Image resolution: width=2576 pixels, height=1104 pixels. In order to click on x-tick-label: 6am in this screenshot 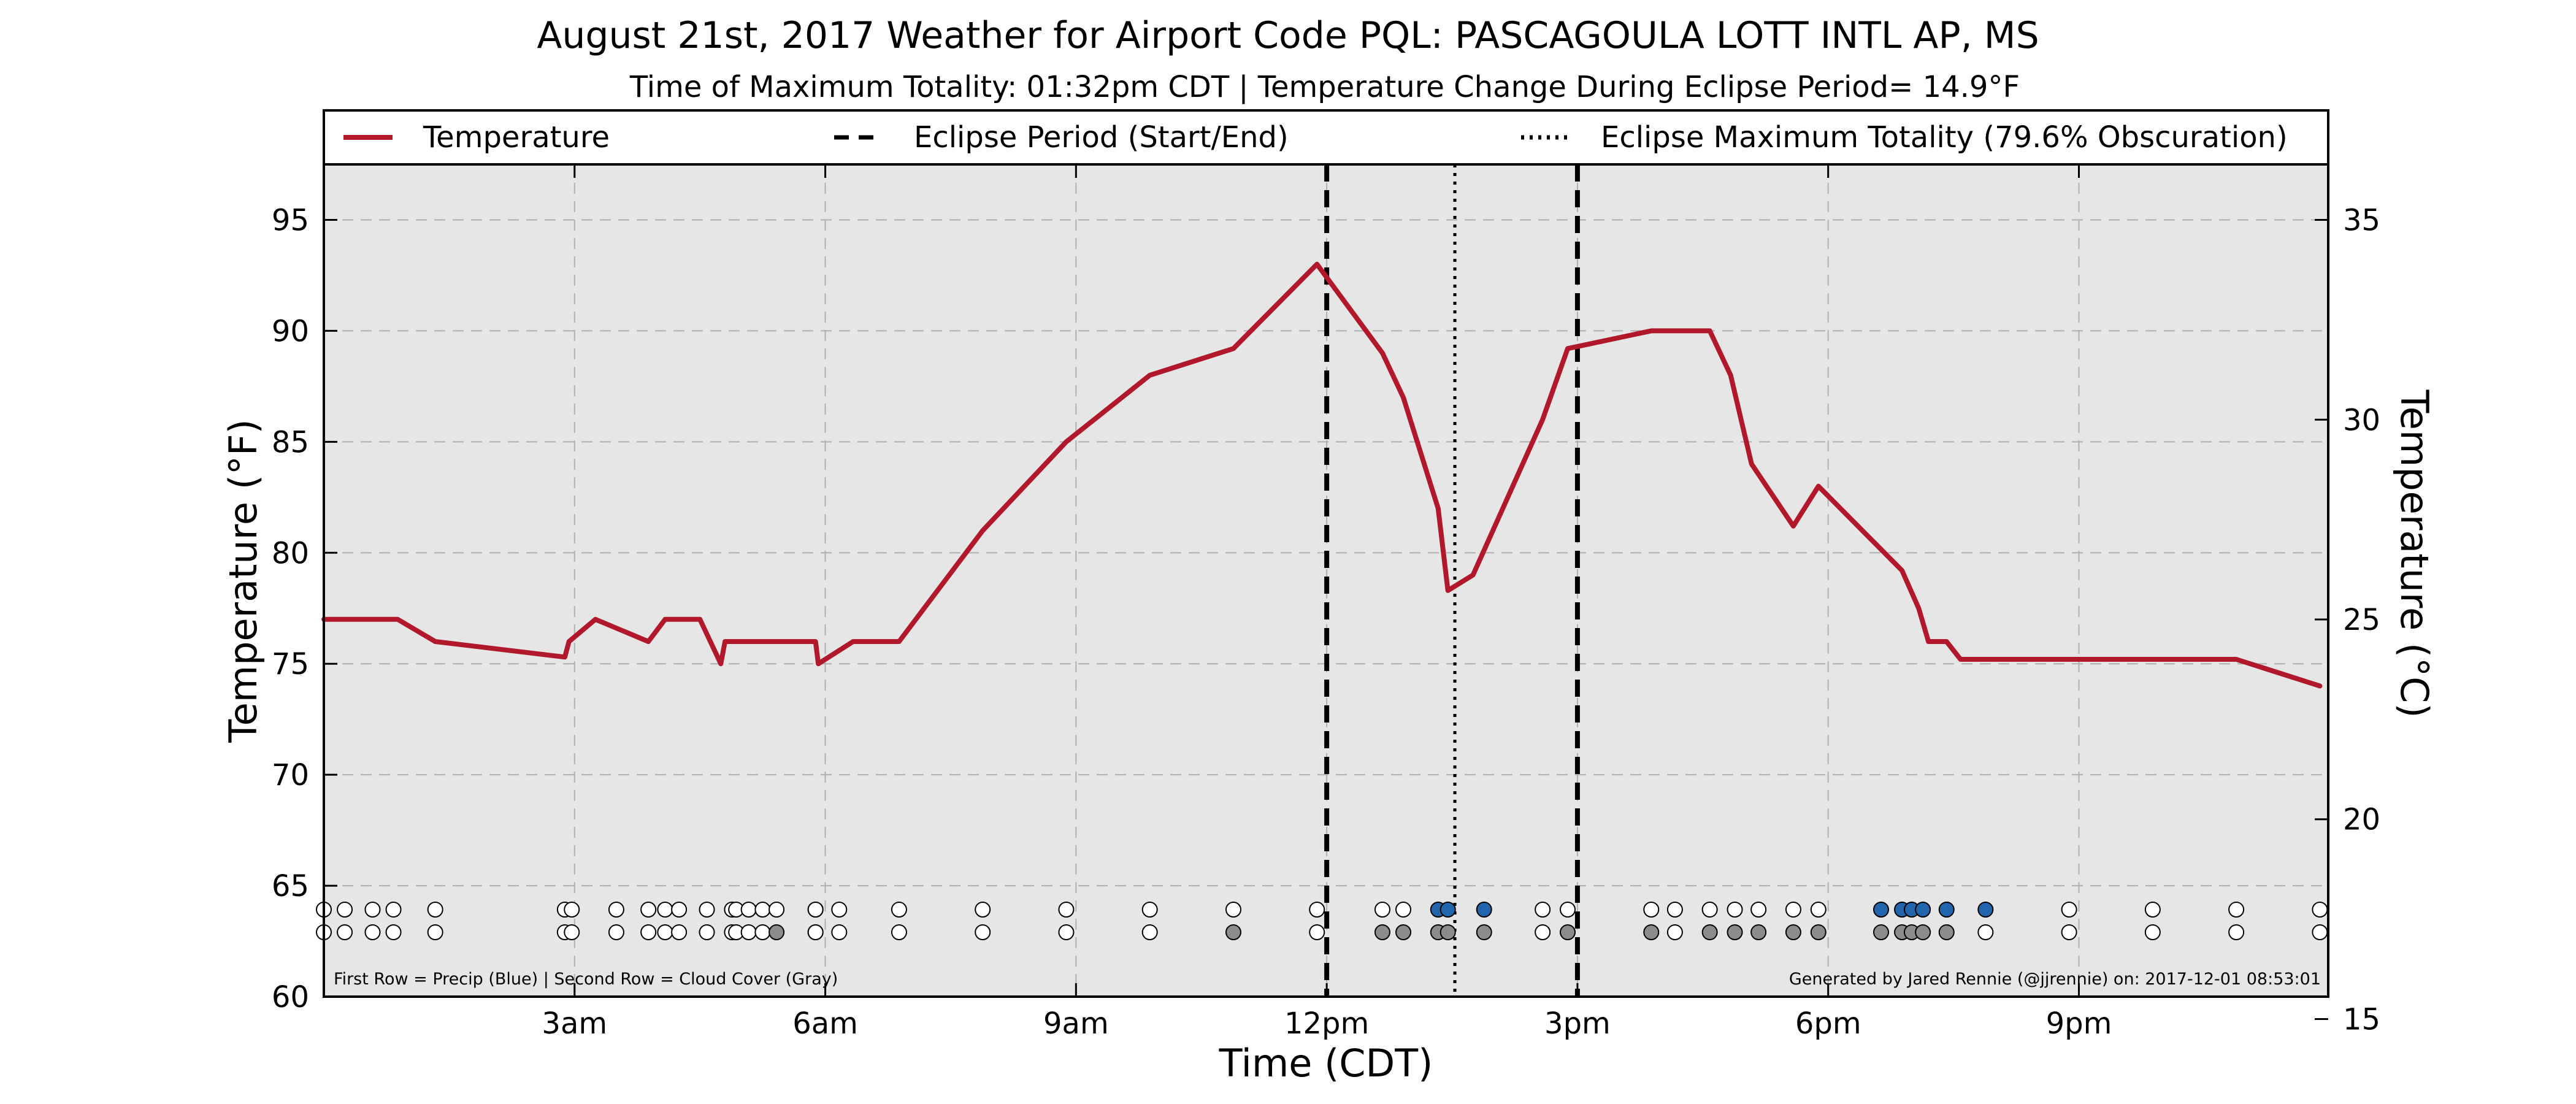, I will do `click(825, 1023)`.